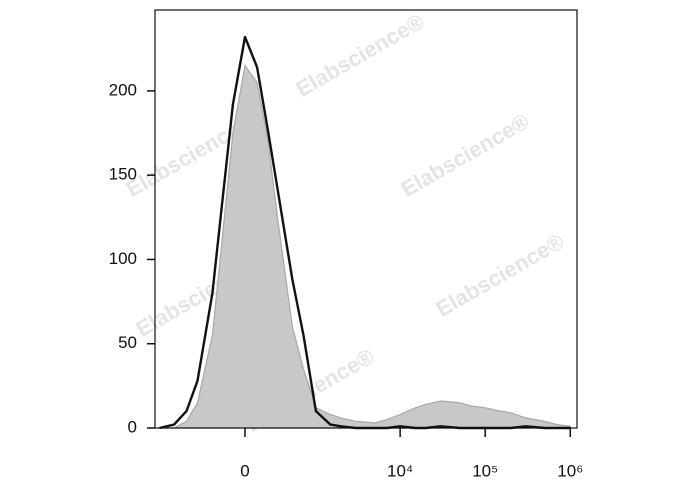  What do you see at coordinates (570, 470) in the screenshot?
I see `x-tick-label: 10⁶` at bounding box center [570, 470].